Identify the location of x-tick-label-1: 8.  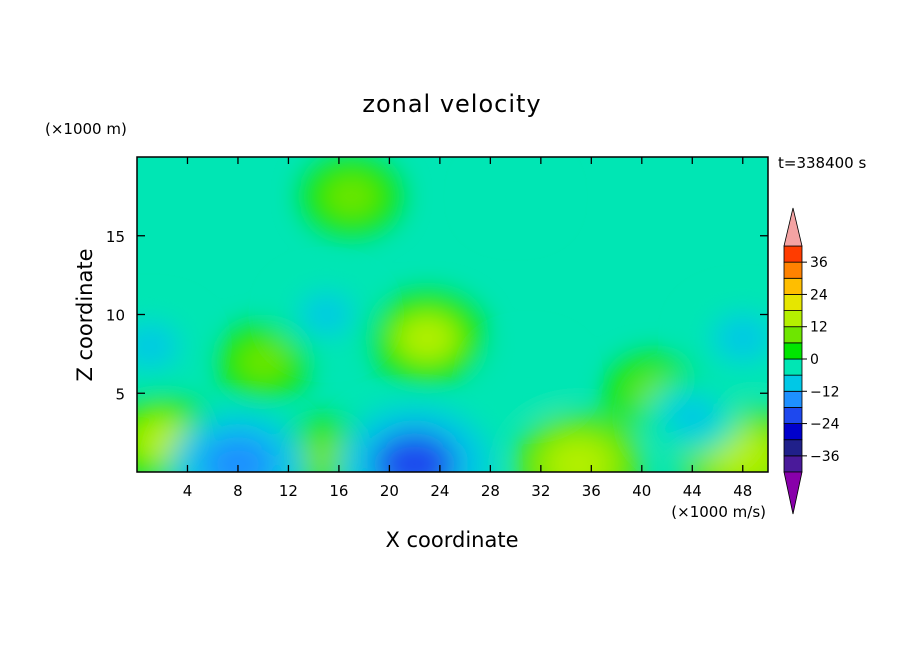
(238, 491).